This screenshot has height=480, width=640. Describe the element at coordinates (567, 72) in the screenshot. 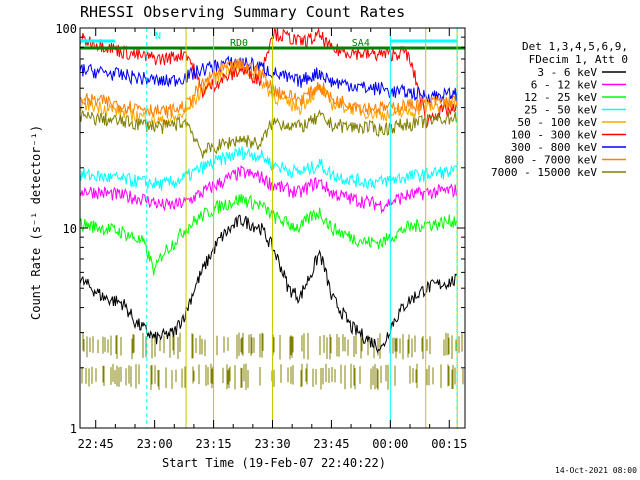

I see `legend-entry-0: 3 - 6 keV` at that location.